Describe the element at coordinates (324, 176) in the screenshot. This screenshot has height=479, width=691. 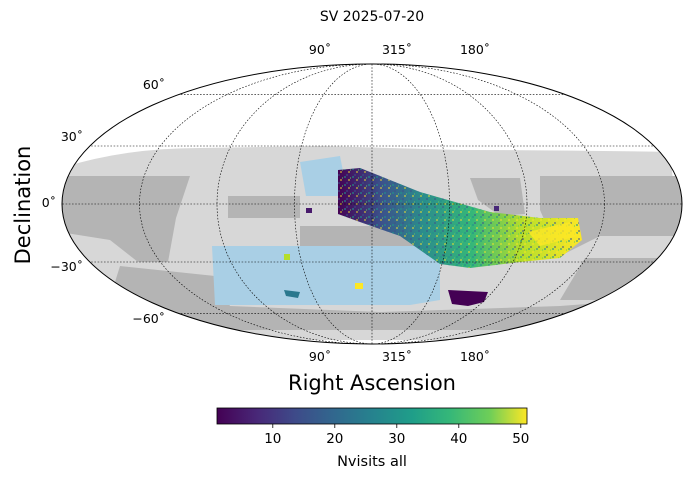
I see `planned-field-north` at that location.